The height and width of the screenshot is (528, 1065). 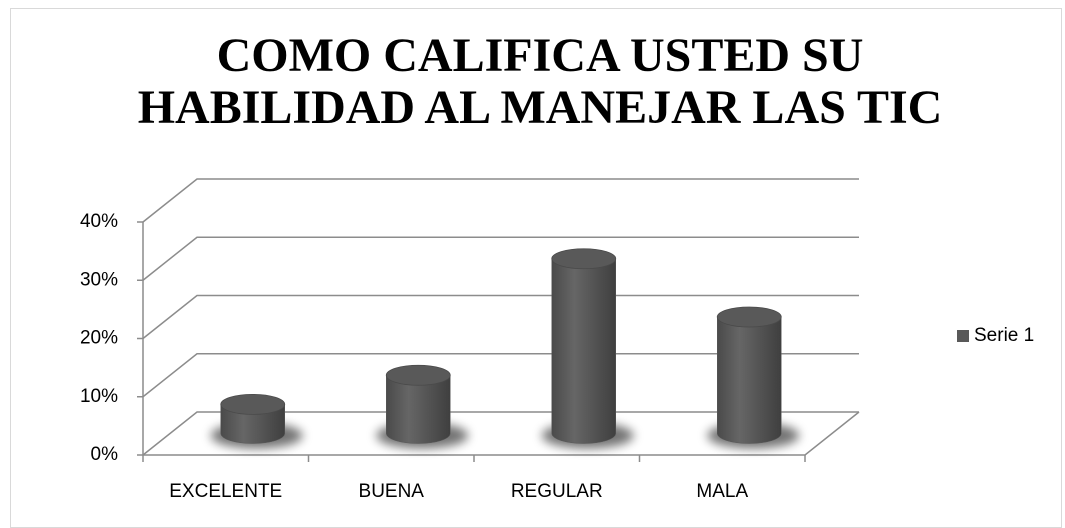 I want to click on y-tick-label: 10%, so click(x=99, y=396).